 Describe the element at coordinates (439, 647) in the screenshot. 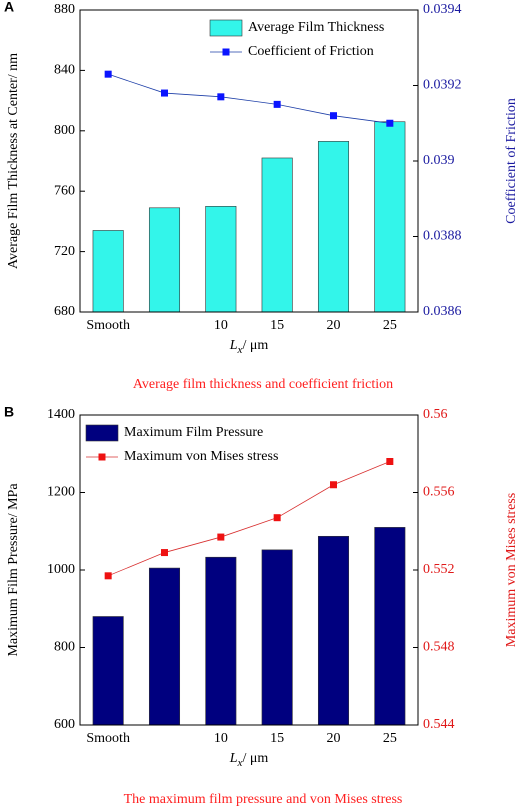

I see `y2-tick-label: 0.548` at that location.